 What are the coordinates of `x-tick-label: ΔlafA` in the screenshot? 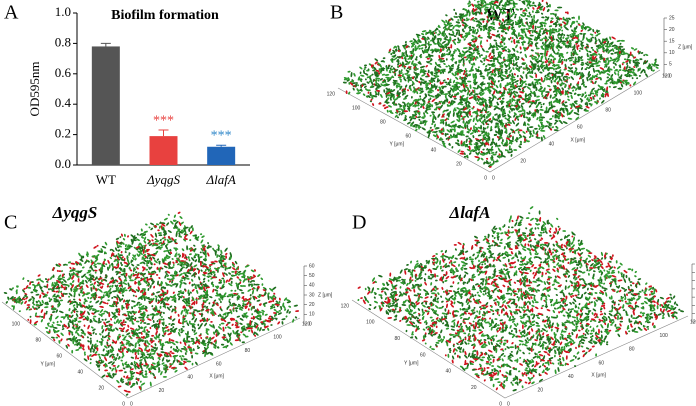 It's located at (221, 179).